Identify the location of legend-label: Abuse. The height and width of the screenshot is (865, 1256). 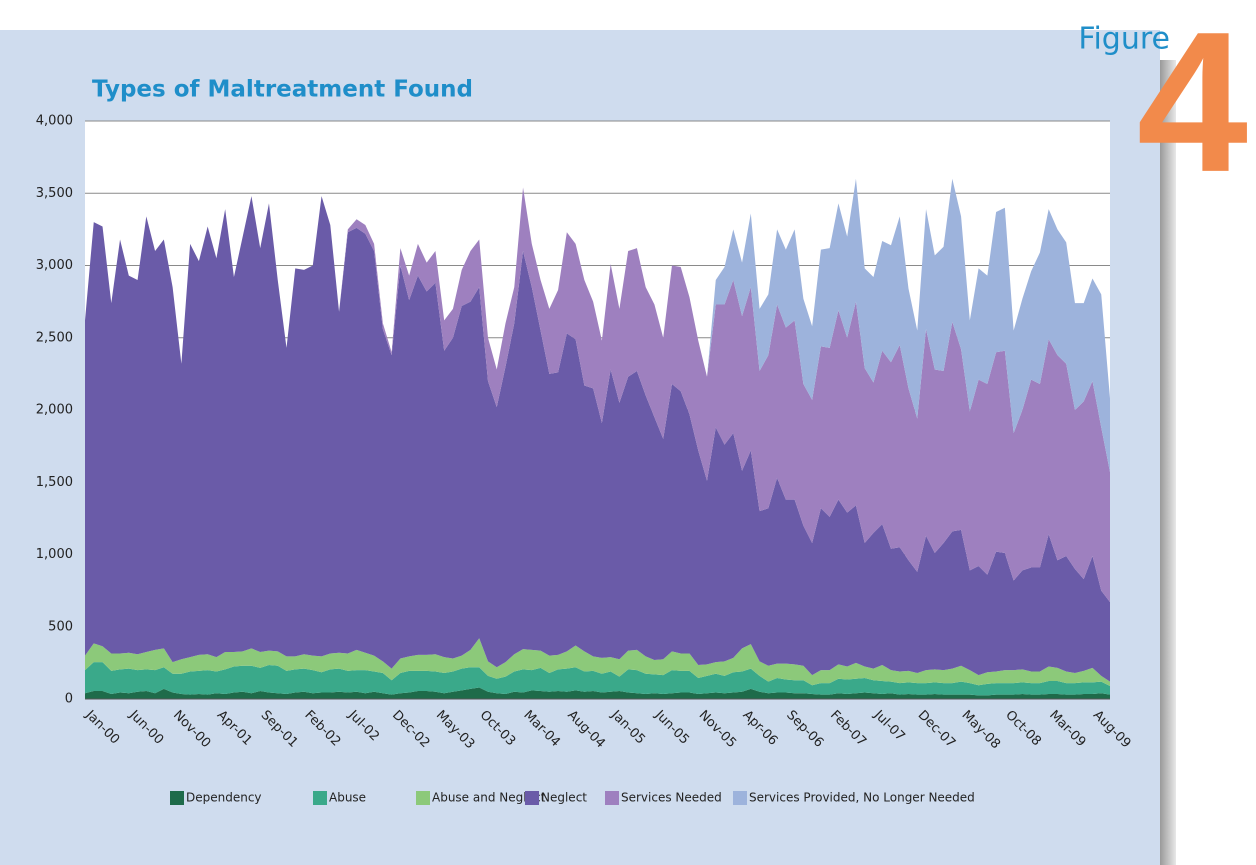
(347, 798).